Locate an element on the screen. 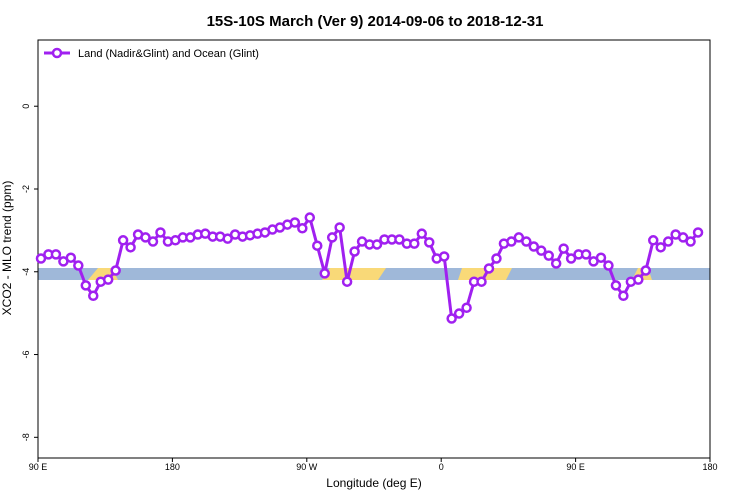  x-tick-label: 90 W is located at coordinates (307, 467).